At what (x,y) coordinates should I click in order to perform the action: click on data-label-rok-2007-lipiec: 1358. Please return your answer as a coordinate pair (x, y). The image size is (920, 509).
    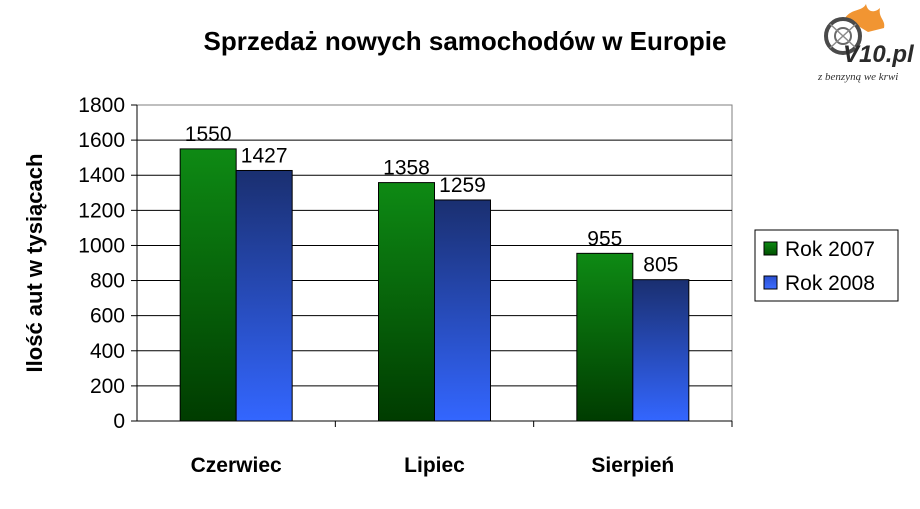
    Looking at the image, I should click on (406, 168).